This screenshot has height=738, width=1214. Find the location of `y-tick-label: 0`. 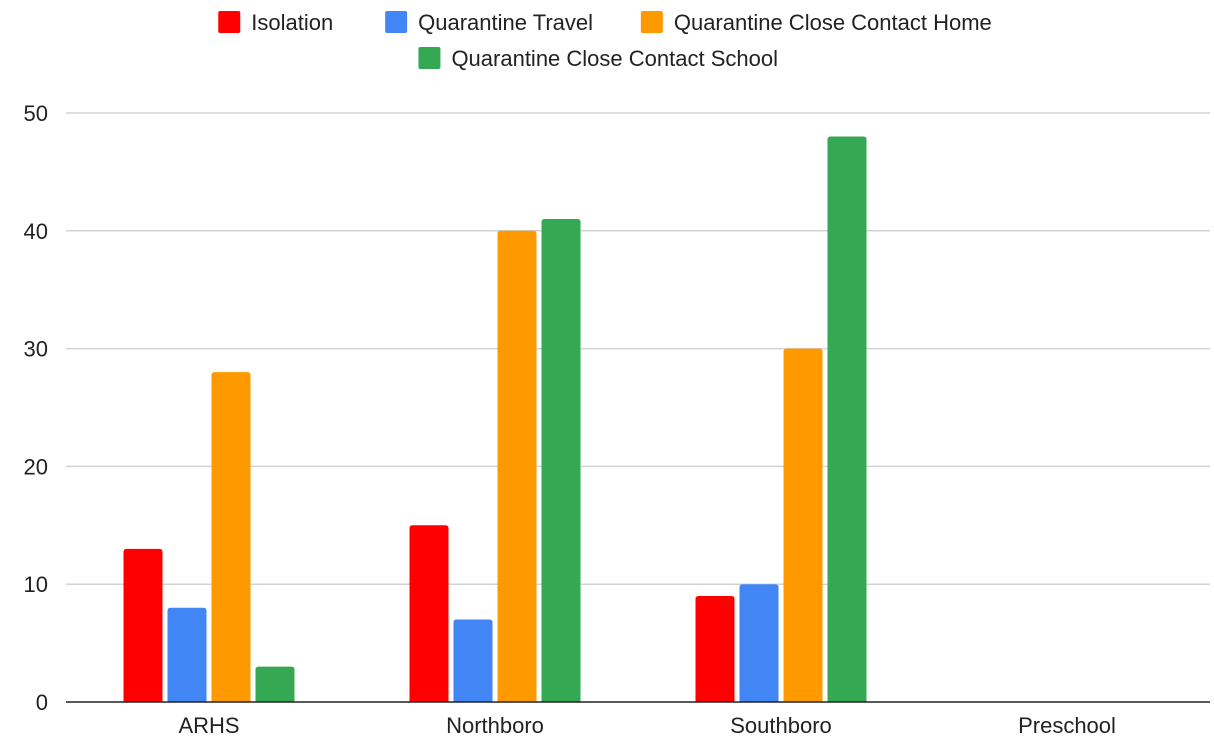

y-tick-label: 0 is located at coordinates (42, 702).